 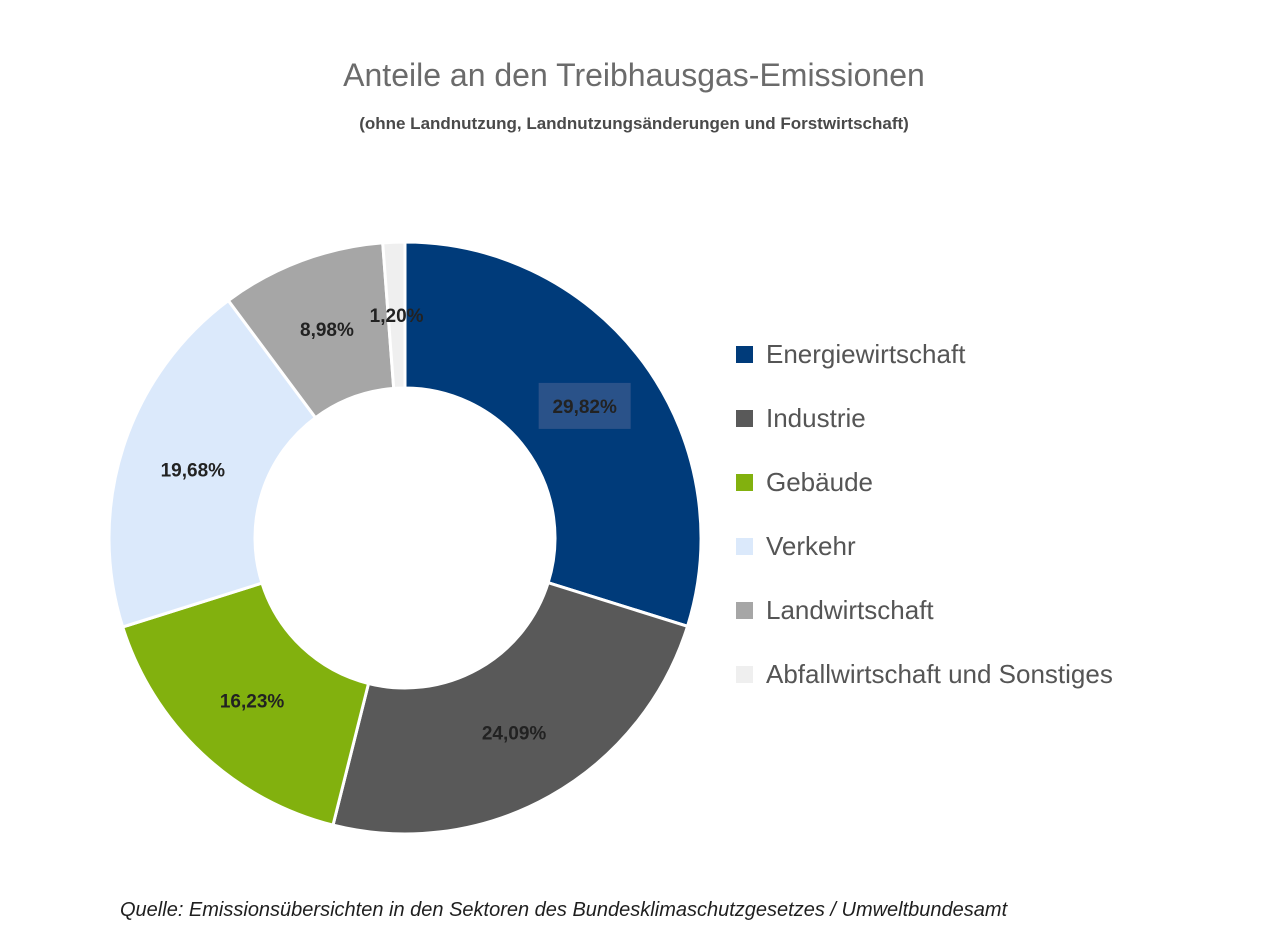 I want to click on legend-swatch-industrie, so click(x=744, y=418).